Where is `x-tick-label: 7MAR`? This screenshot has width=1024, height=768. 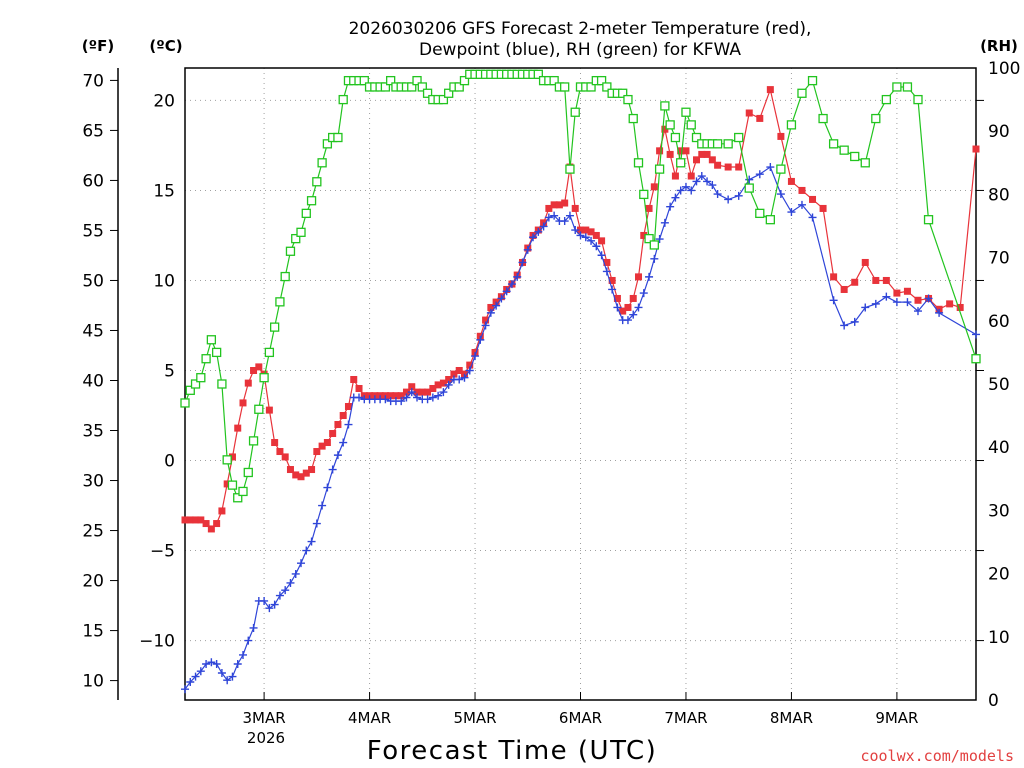 x-tick-label: 7MAR is located at coordinates (685, 718).